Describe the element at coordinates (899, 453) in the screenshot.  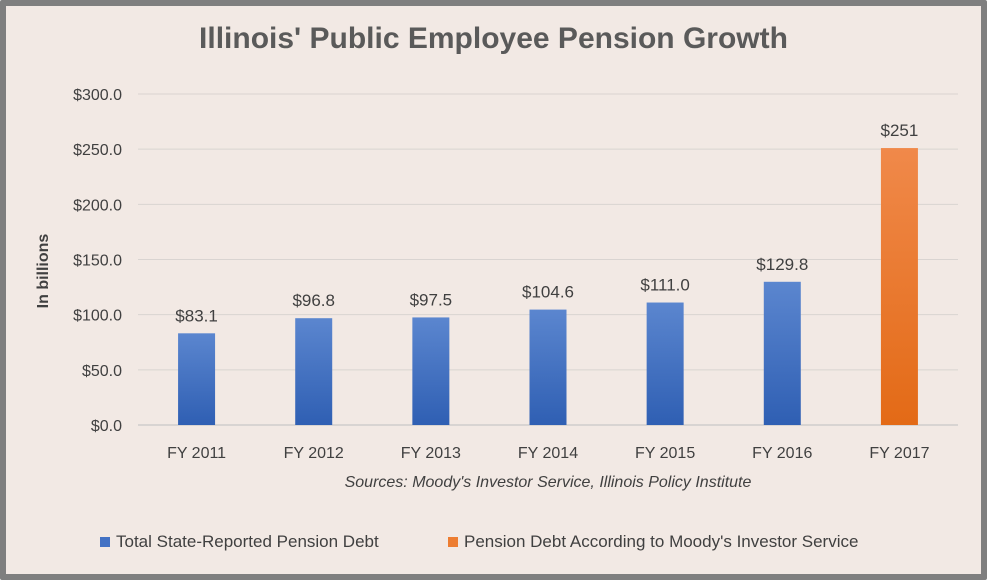
I see `x-tick-label: FY 2017` at that location.